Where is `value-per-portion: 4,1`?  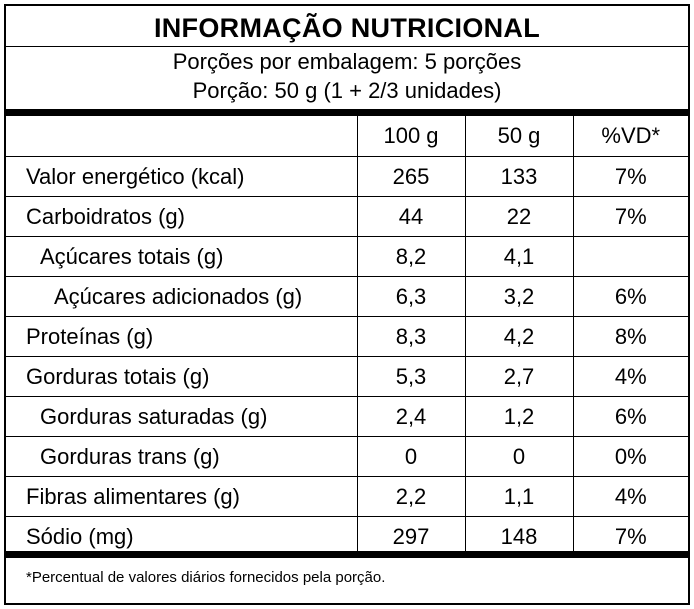
value-per-portion: 4,1 is located at coordinates (518, 256).